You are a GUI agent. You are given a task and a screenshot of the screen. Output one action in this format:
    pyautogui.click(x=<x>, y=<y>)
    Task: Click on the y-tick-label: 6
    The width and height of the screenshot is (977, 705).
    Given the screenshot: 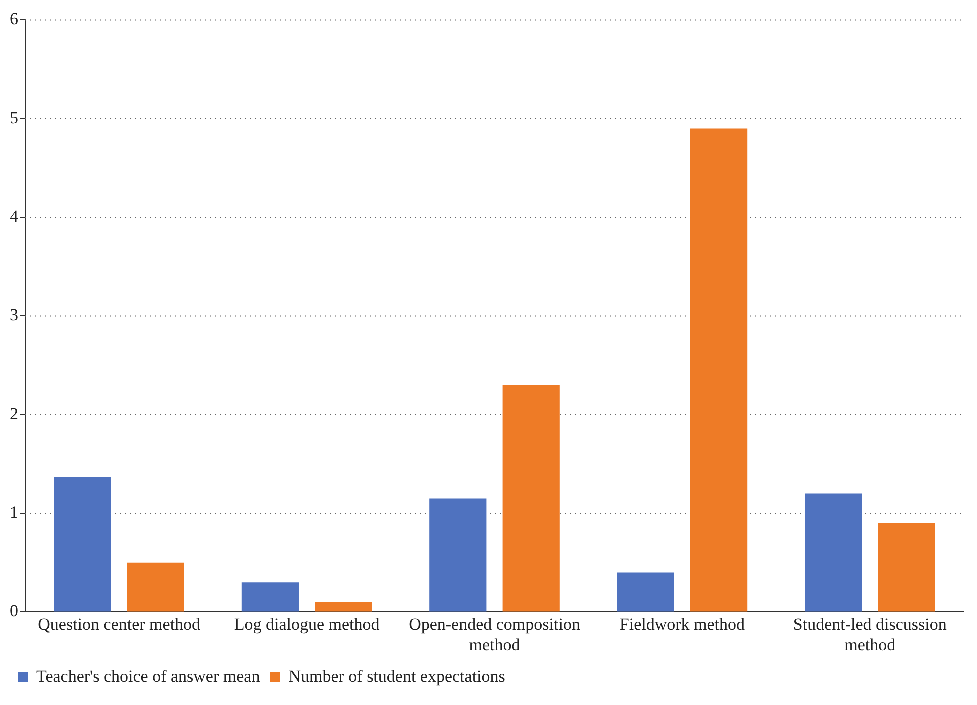 What is the action you would take?
    pyautogui.click(x=14, y=19)
    